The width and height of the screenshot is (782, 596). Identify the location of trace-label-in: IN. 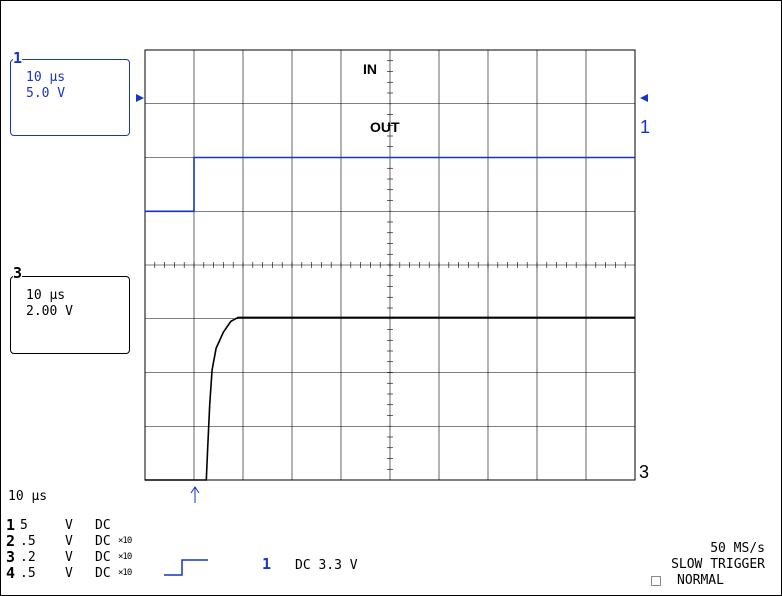
(370, 69).